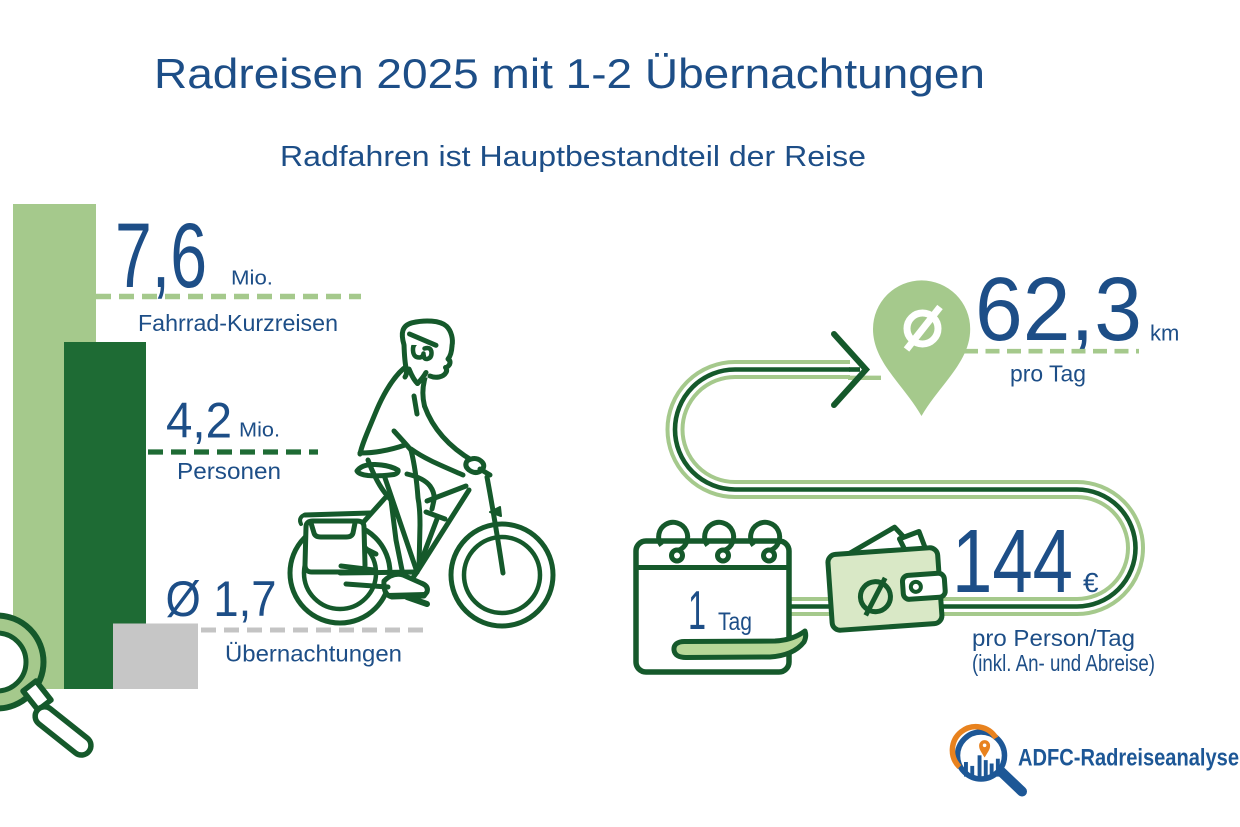 The width and height of the screenshot is (1240, 827). What do you see at coordinates (229, 471) in the screenshot?
I see `svg-text: Personen` at bounding box center [229, 471].